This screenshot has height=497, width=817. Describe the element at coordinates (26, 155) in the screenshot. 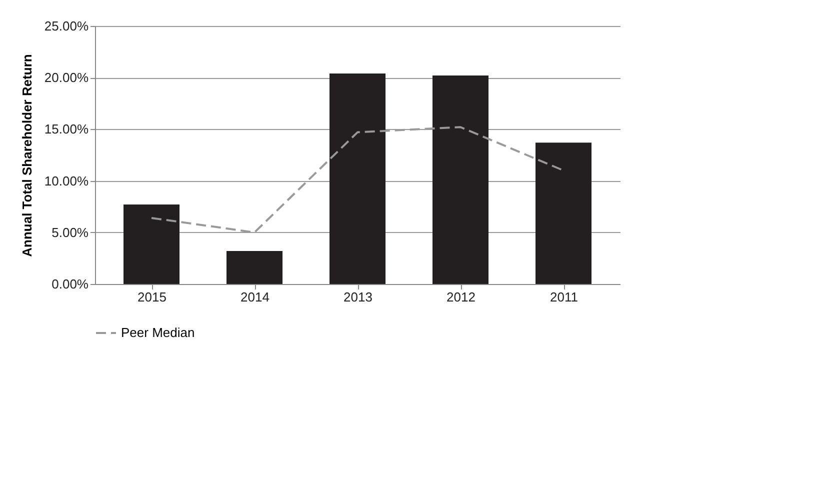

I see `y-axis-title: Annual Total Shareholder Return` at that location.